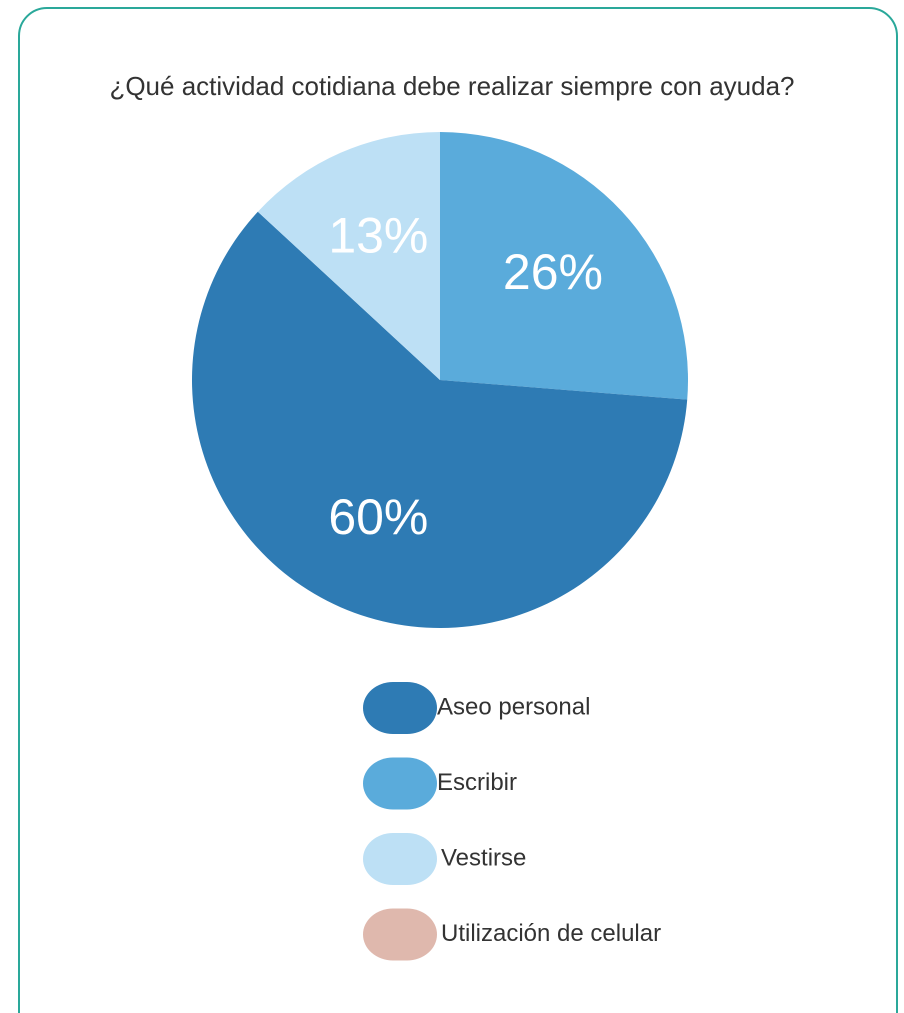  I want to click on legend-label: Escribir, so click(477, 782).